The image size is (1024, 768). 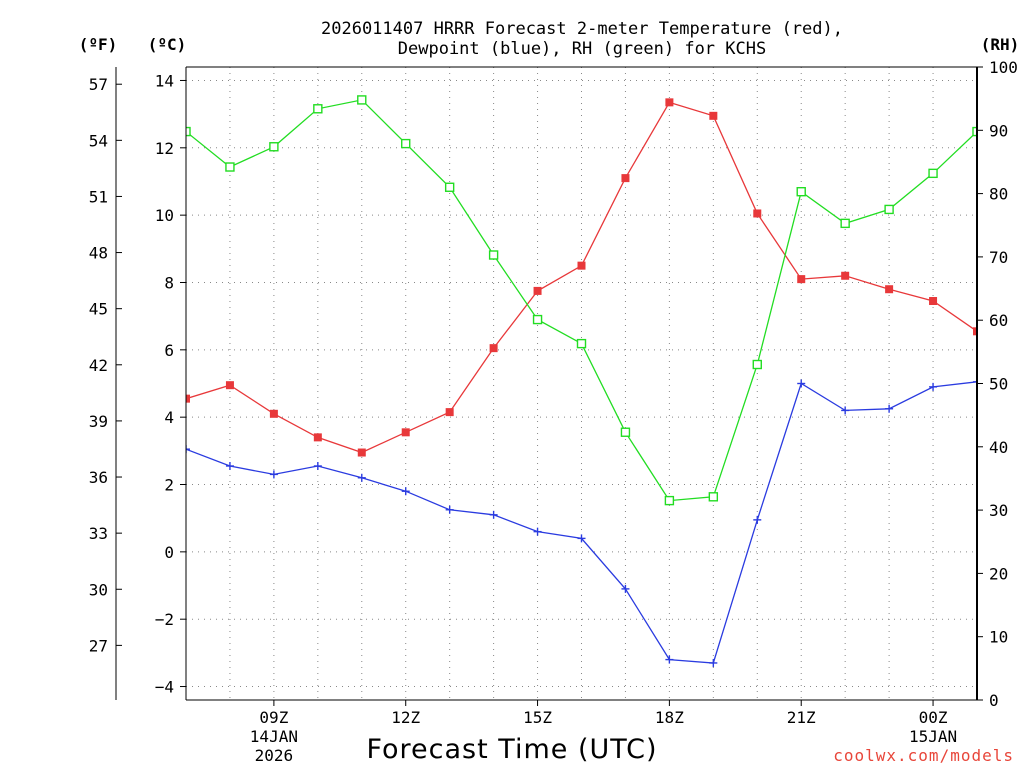 I want to click on rh-tick-label: 0, so click(x=994, y=700).